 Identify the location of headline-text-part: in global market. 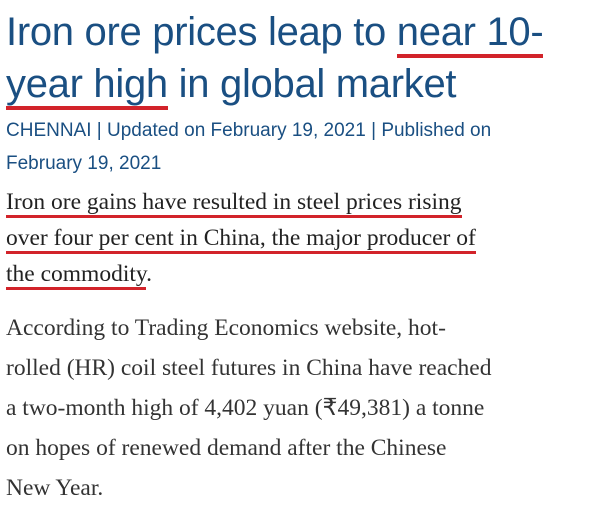
(312, 84).